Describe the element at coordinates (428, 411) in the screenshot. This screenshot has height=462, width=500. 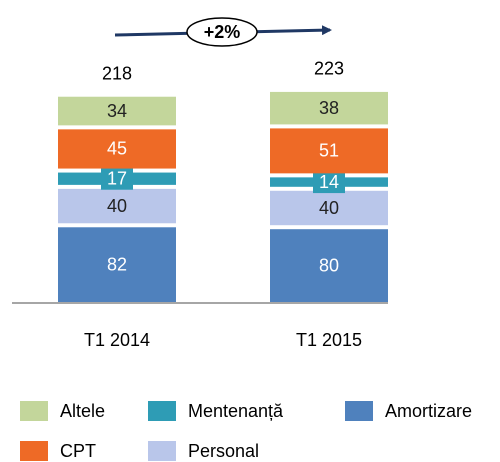
I see `legend-label: Amortizare` at that location.